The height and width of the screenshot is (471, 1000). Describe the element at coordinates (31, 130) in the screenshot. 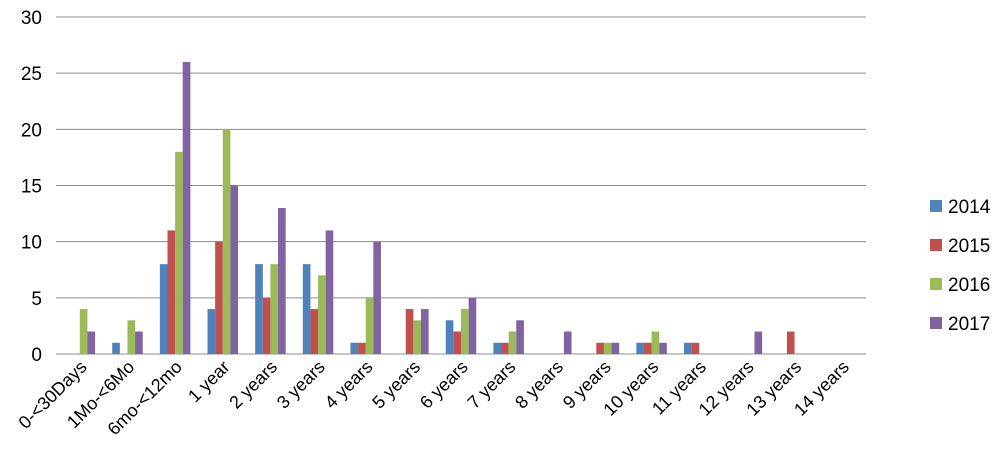

I see `y-tick-label: 20` at that location.